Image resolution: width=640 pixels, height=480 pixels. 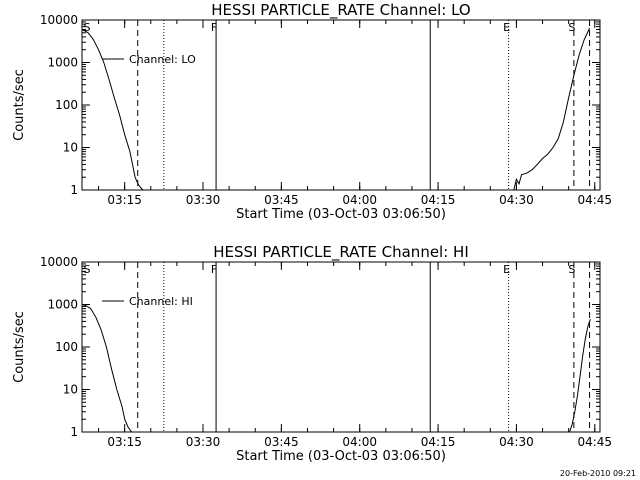 What do you see at coordinates (162, 59) in the screenshot?
I see `legend-label: Channel: LO` at bounding box center [162, 59].